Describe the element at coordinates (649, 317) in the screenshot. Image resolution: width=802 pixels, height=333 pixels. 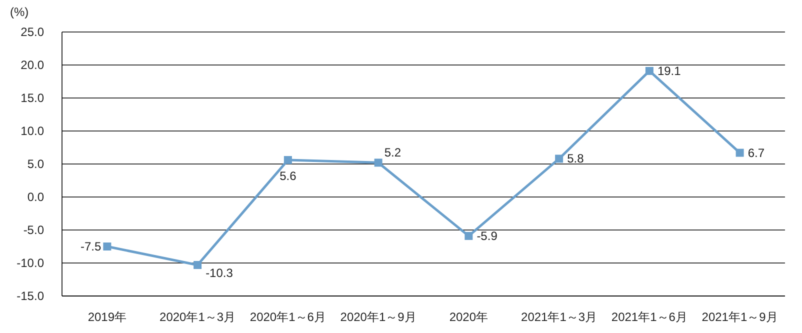
I see `x-tick-label: 2021年1～6月` at that location.